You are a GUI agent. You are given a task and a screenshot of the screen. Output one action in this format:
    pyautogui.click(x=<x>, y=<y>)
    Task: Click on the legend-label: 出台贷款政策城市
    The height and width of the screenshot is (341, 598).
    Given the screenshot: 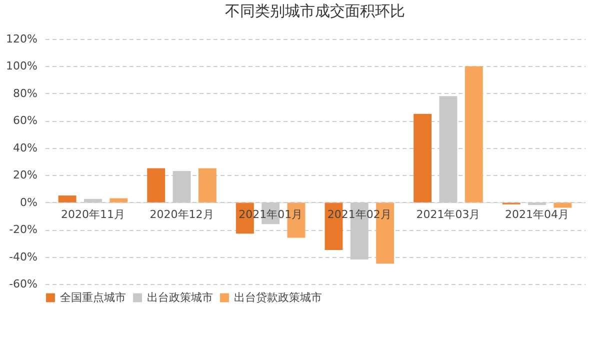 What is the action you would take?
    pyautogui.click(x=278, y=297)
    